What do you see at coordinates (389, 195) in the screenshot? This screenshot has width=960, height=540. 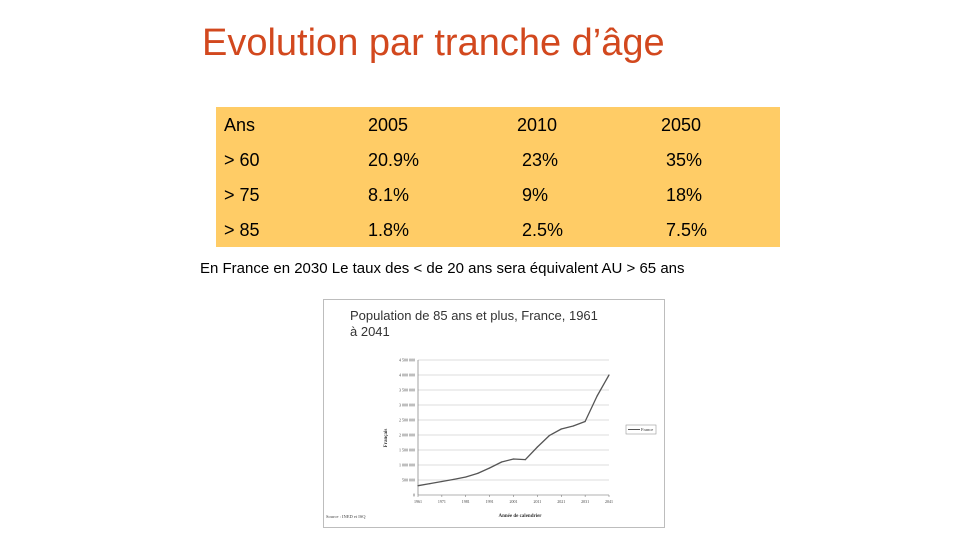 I see `table-cell: 8.1%` at bounding box center [389, 195].